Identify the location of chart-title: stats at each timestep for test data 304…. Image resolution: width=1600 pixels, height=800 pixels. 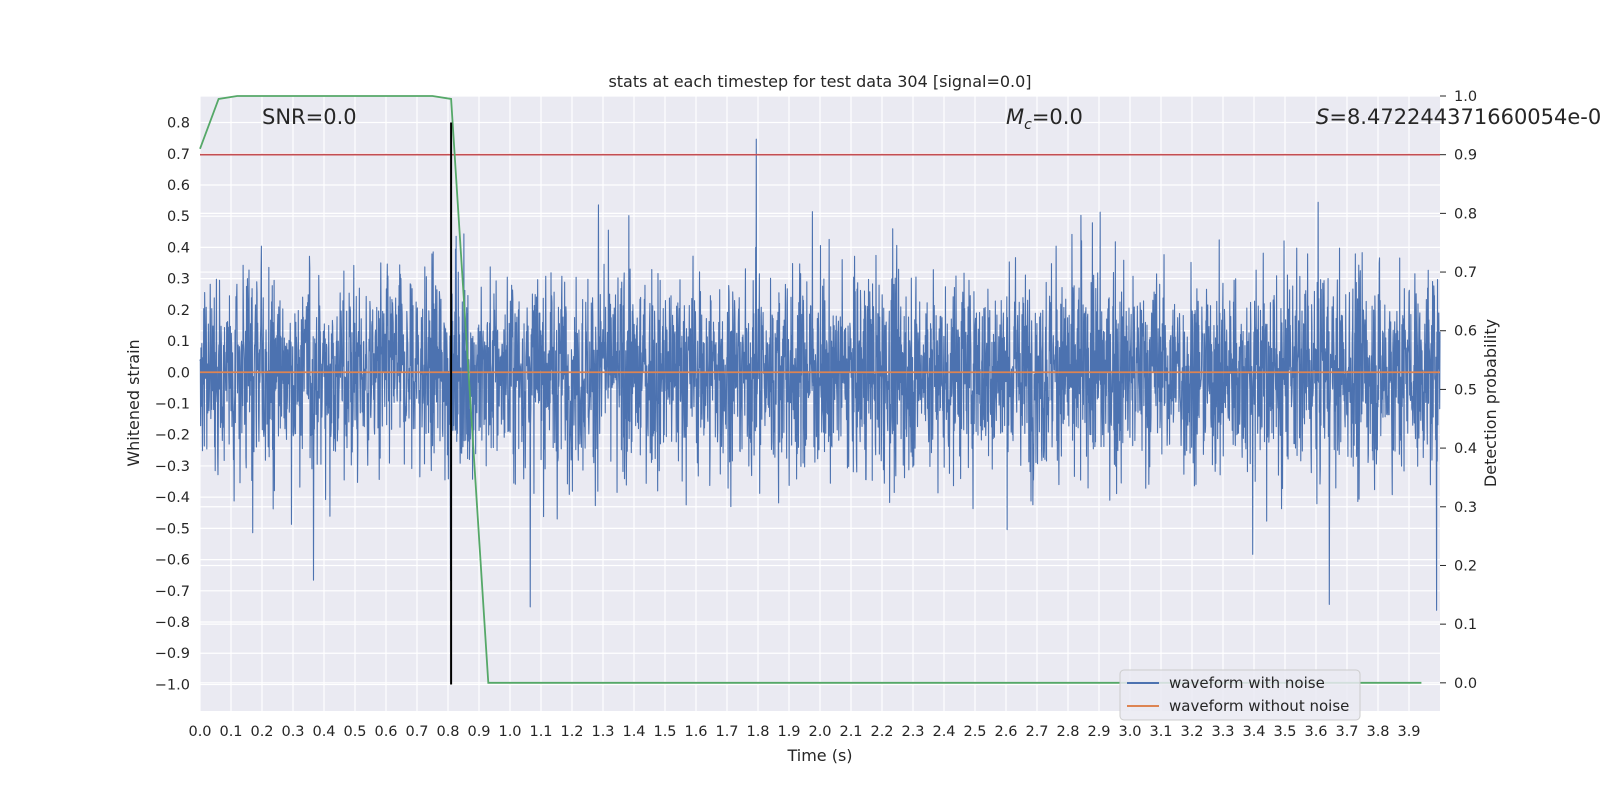
(819, 81).